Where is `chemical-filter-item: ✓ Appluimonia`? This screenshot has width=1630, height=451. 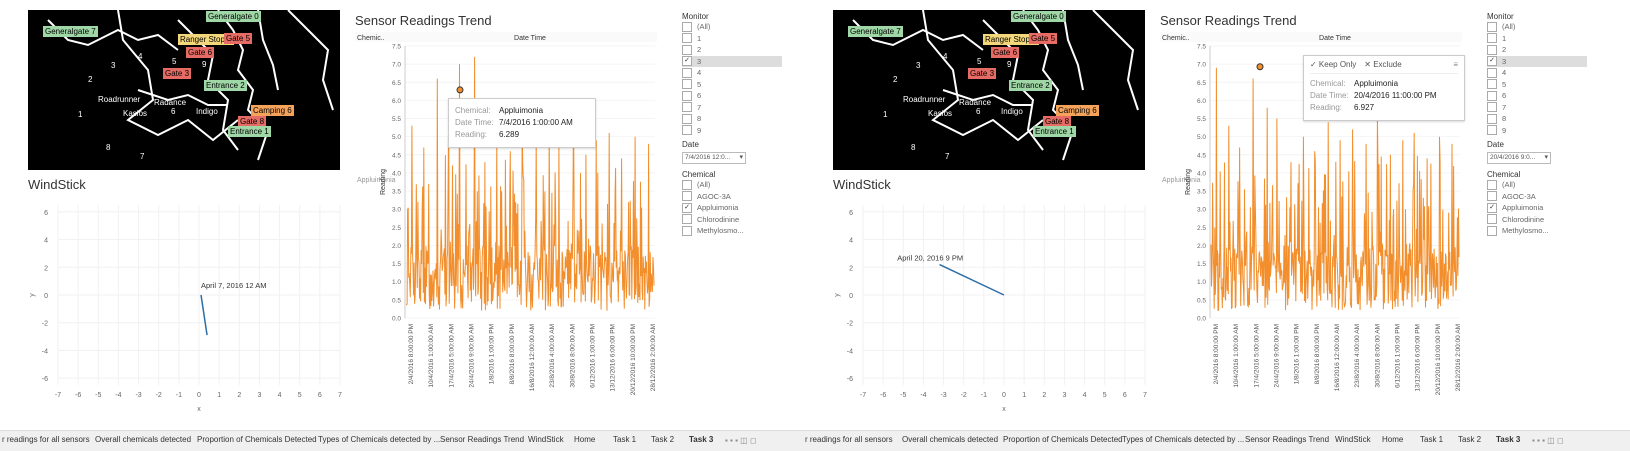
chemical-filter-item: ✓ Appluimonia is located at coordinates (732, 208).